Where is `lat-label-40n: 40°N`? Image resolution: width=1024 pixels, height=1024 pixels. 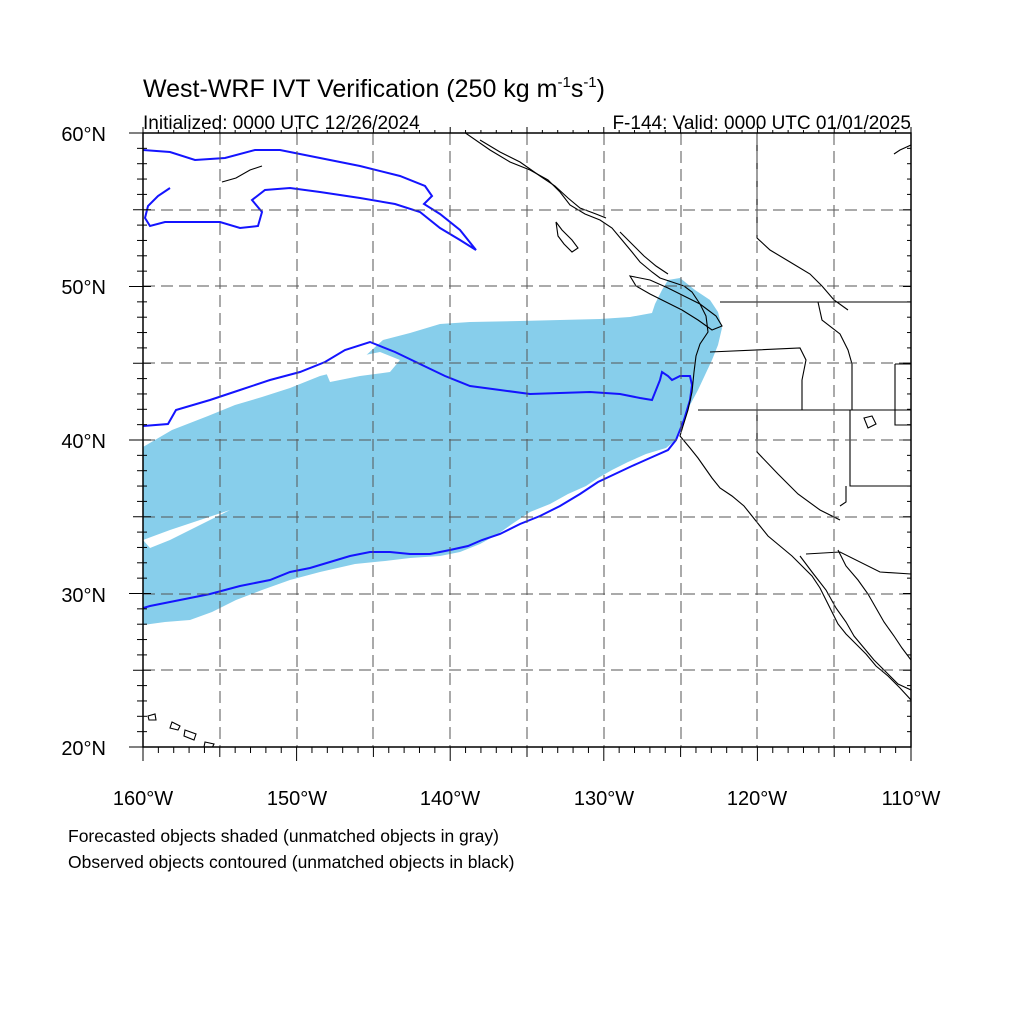
lat-label-40n: 40°N is located at coordinates (83, 442).